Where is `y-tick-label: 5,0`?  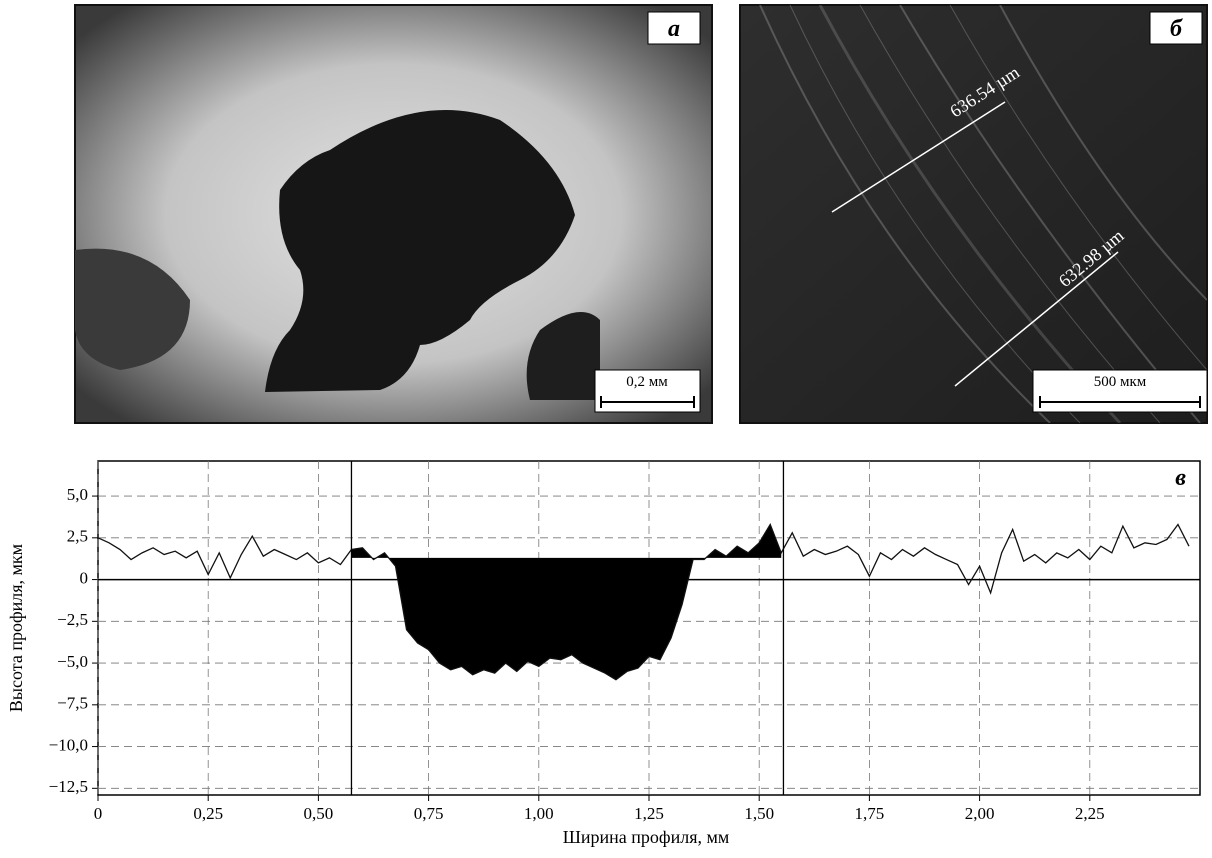
y-tick-label: 5,0 is located at coordinates (77, 494).